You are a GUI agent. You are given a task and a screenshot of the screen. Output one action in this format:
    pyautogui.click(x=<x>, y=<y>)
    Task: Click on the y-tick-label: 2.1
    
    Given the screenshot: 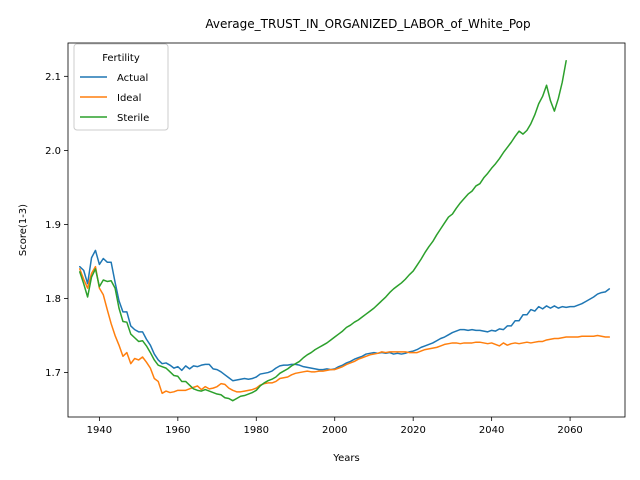 What is the action you would take?
    pyautogui.click(x=53, y=77)
    